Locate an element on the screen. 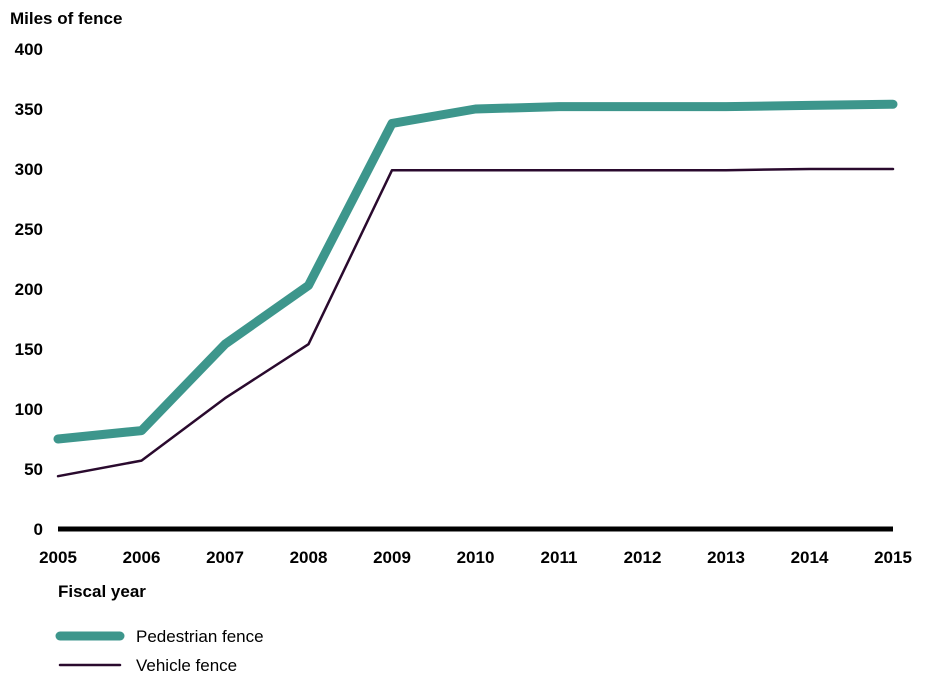 This screenshot has width=926, height=675. legend-label-pedestrian-fence: Pedestrian fence is located at coordinates (200, 636).